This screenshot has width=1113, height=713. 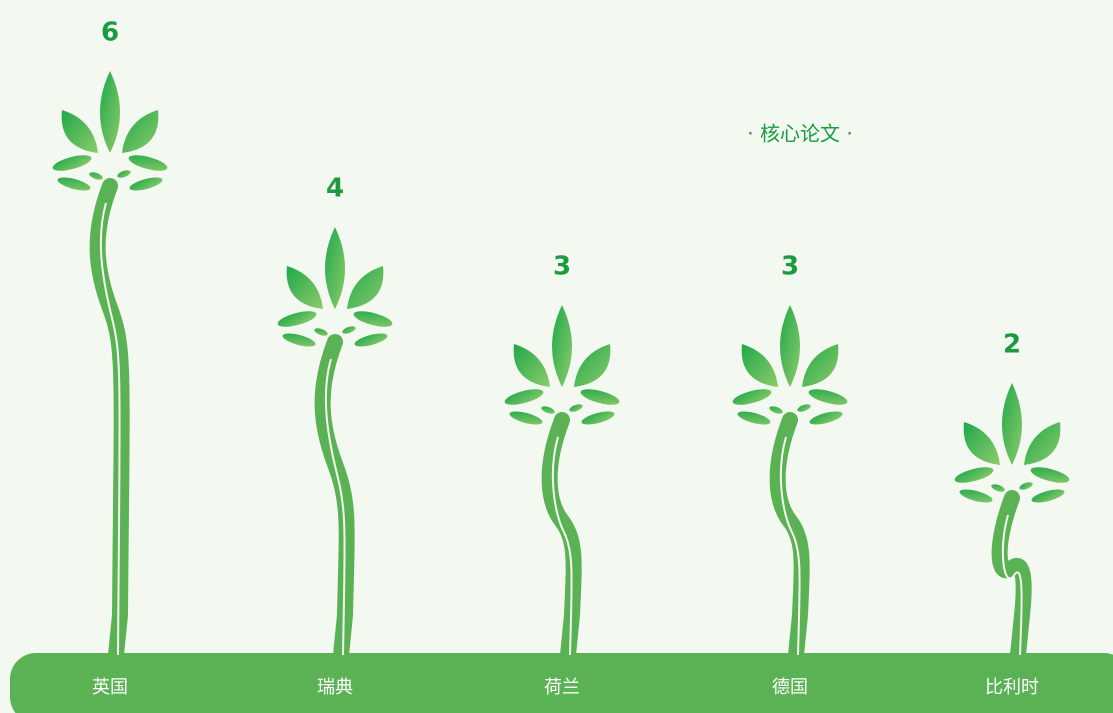 What do you see at coordinates (335, 687) in the screenshot?
I see `category-label: 瑞典` at bounding box center [335, 687].